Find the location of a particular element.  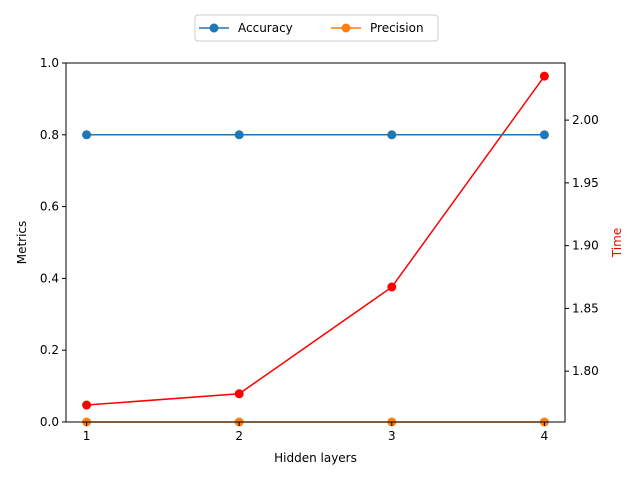

left-y-tick-label: 0.8 is located at coordinates (49, 135).